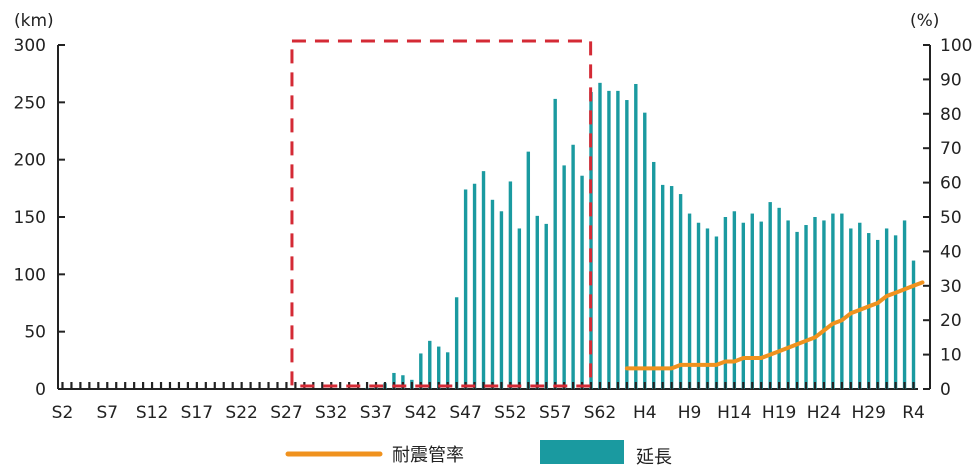 The image size is (976, 465). I want to click on x-tick-label: S17, so click(197, 413).